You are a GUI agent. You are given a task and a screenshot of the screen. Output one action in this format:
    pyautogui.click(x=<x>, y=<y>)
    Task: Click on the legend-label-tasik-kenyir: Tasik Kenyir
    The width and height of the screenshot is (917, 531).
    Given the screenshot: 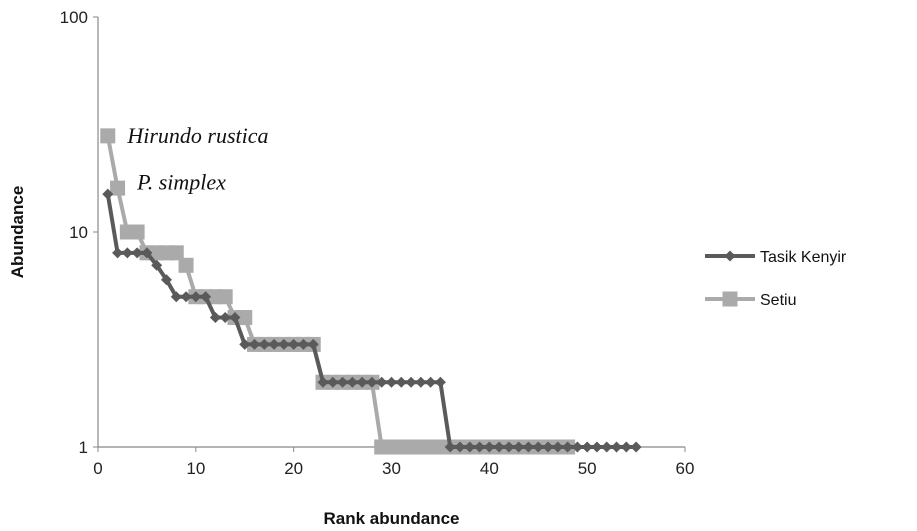 What is the action you would take?
    pyautogui.click(x=803, y=257)
    